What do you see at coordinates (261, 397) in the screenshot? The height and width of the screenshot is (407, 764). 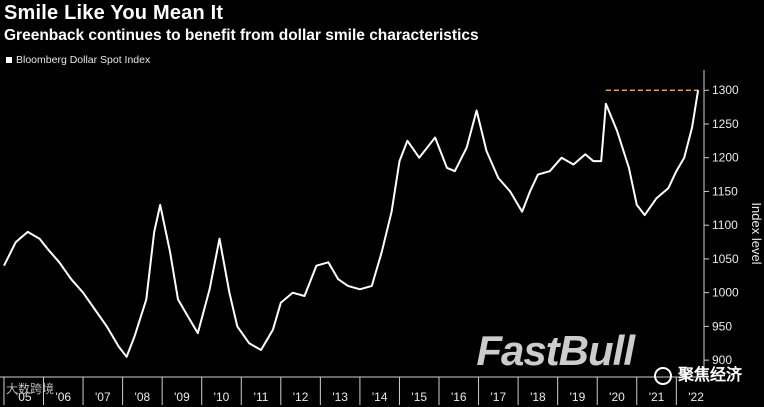 I see `x-tick-label: '11` at bounding box center [261, 397].